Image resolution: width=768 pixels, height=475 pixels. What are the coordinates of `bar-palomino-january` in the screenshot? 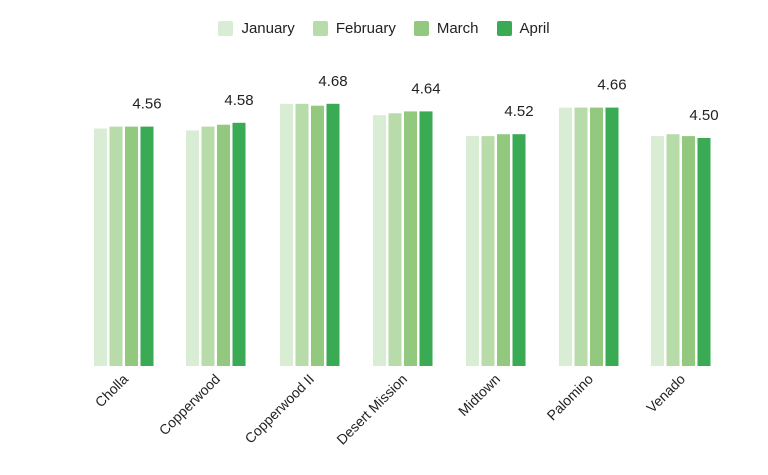 It's located at (565, 236).